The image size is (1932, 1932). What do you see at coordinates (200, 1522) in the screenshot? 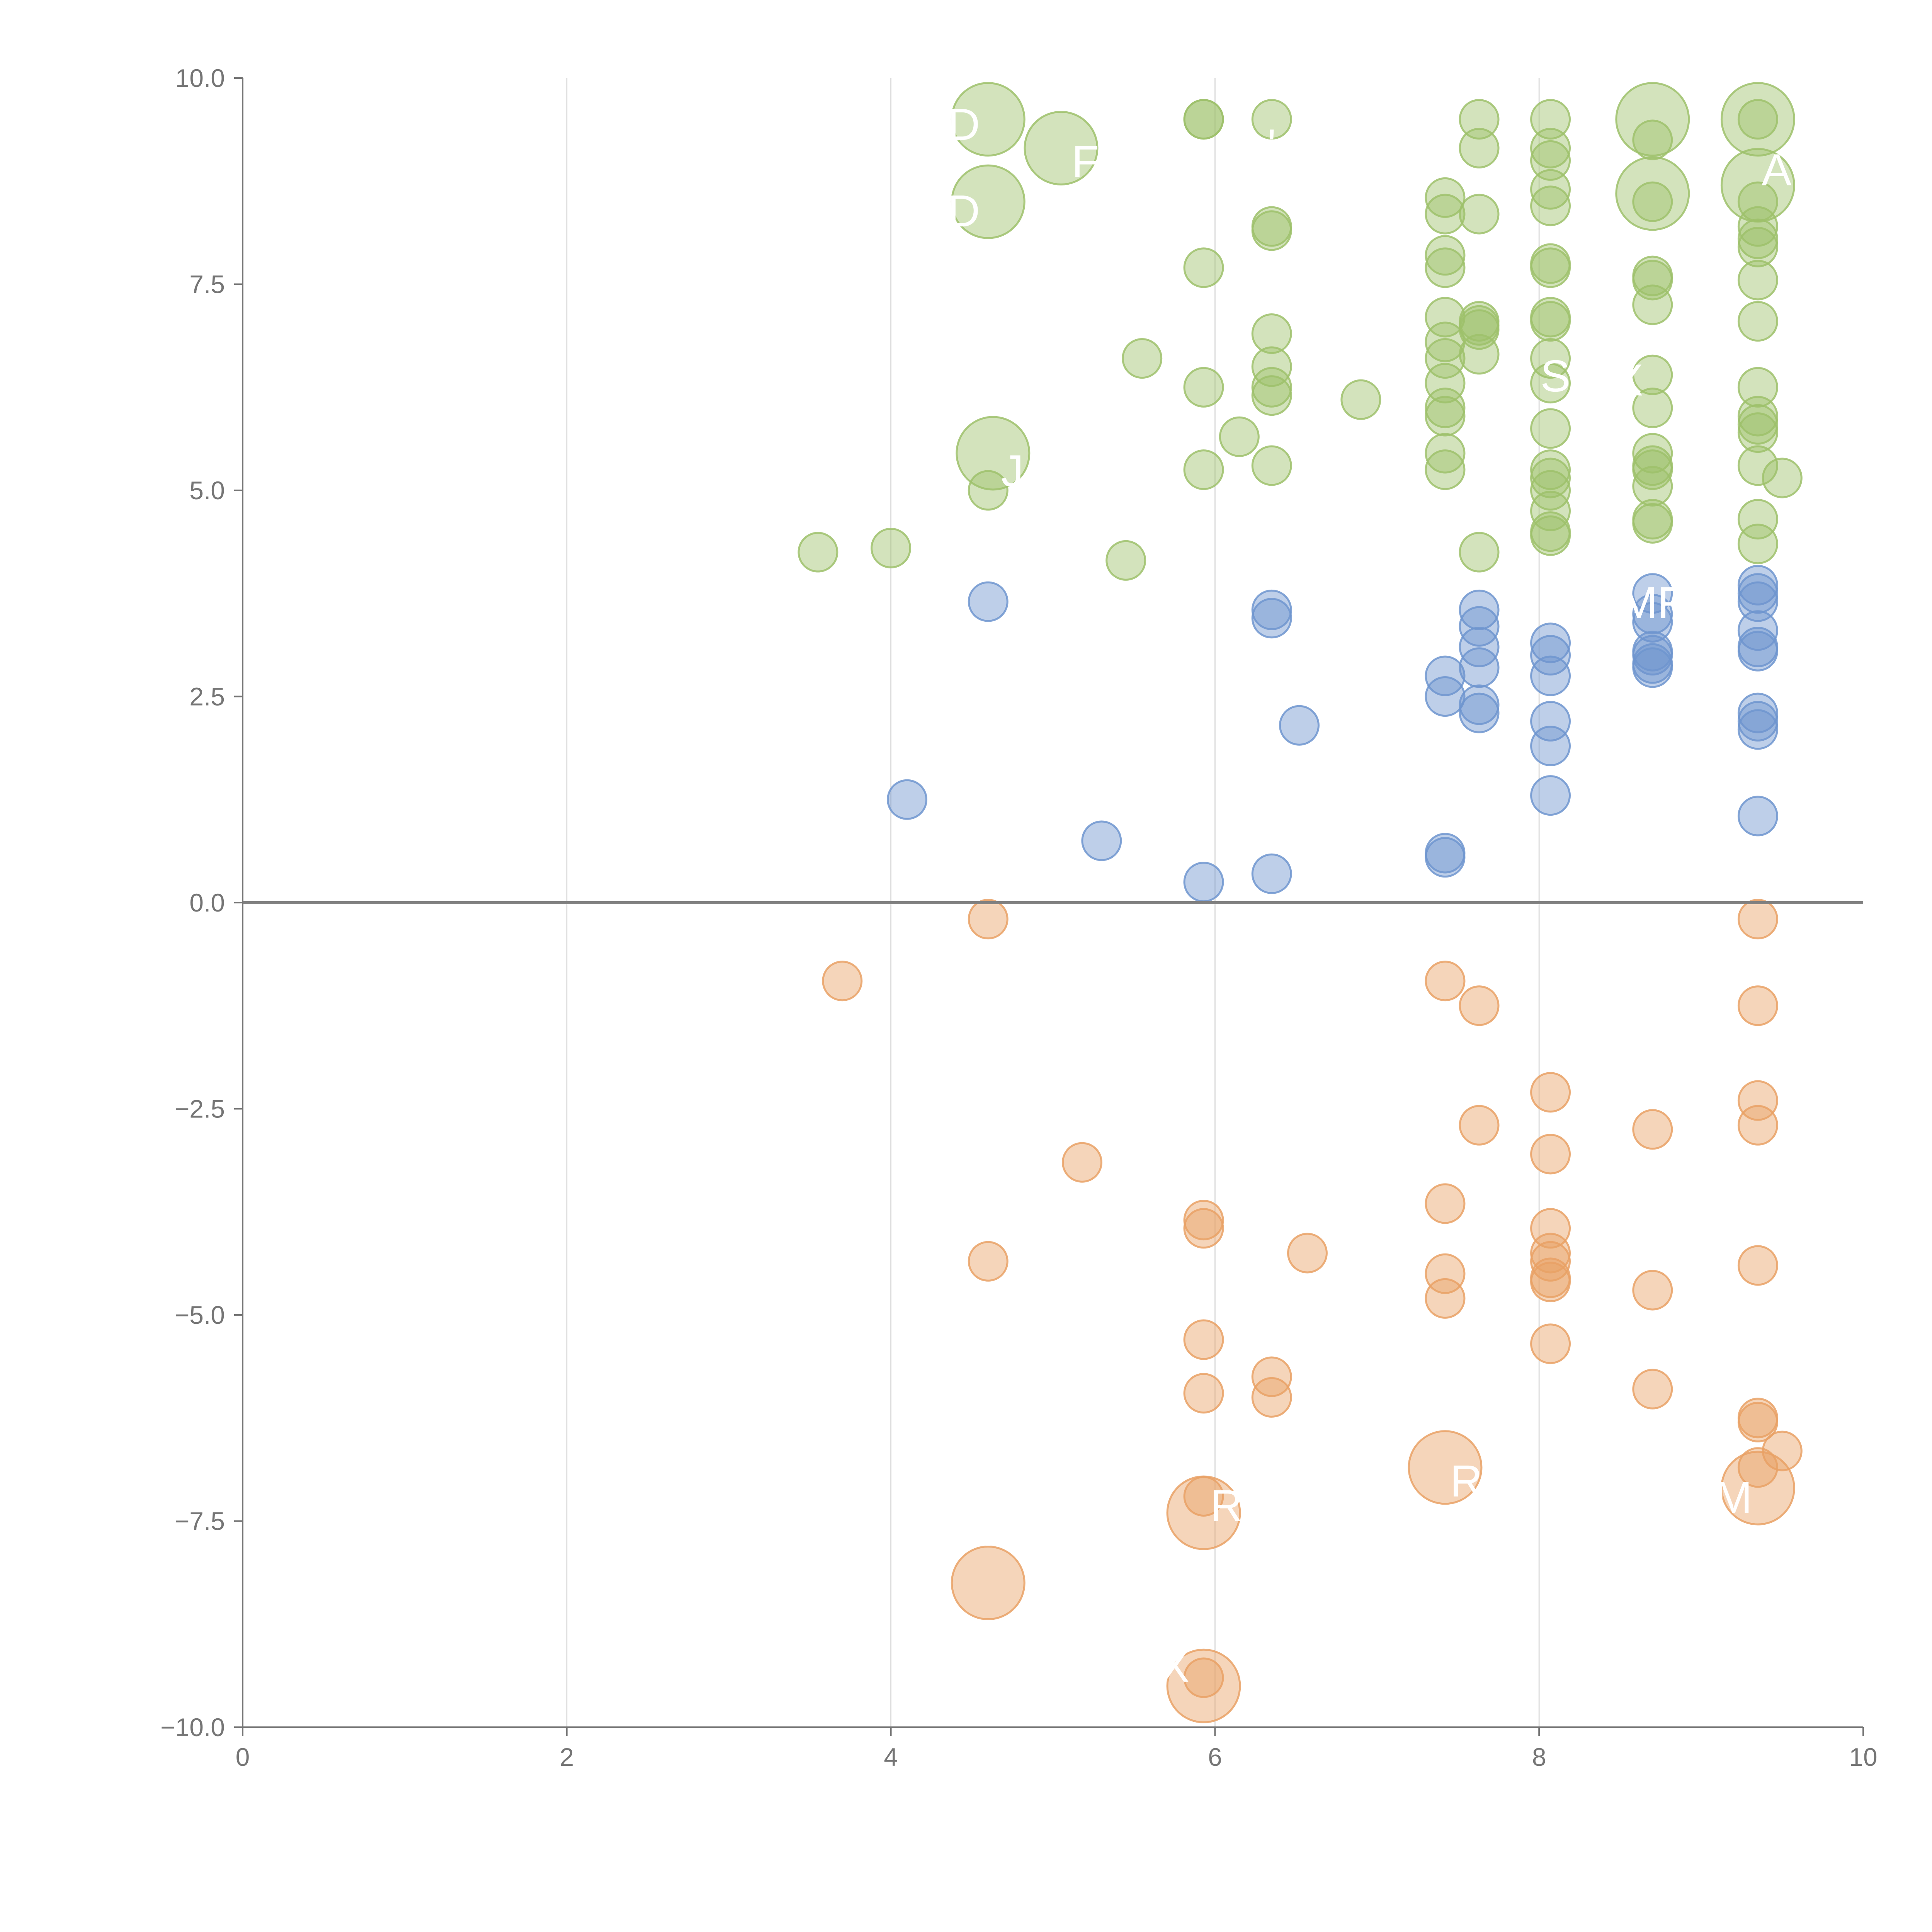
I see `y-tick-label: −7.5` at bounding box center [200, 1522].